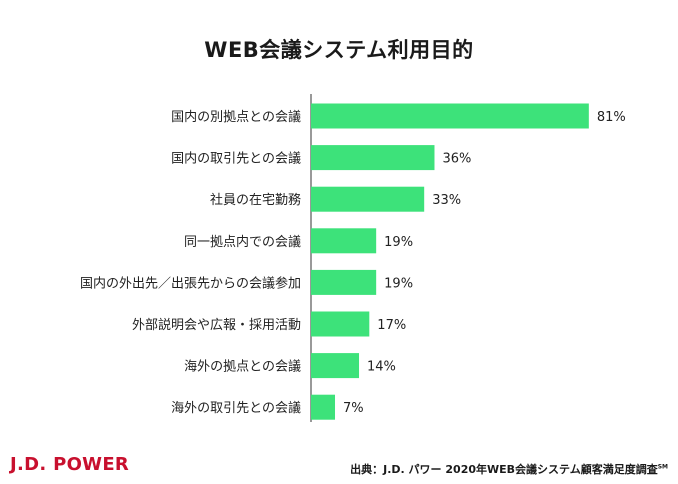 This screenshot has width=678, height=484. I want to click on service-mark: SM, so click(662, 467).